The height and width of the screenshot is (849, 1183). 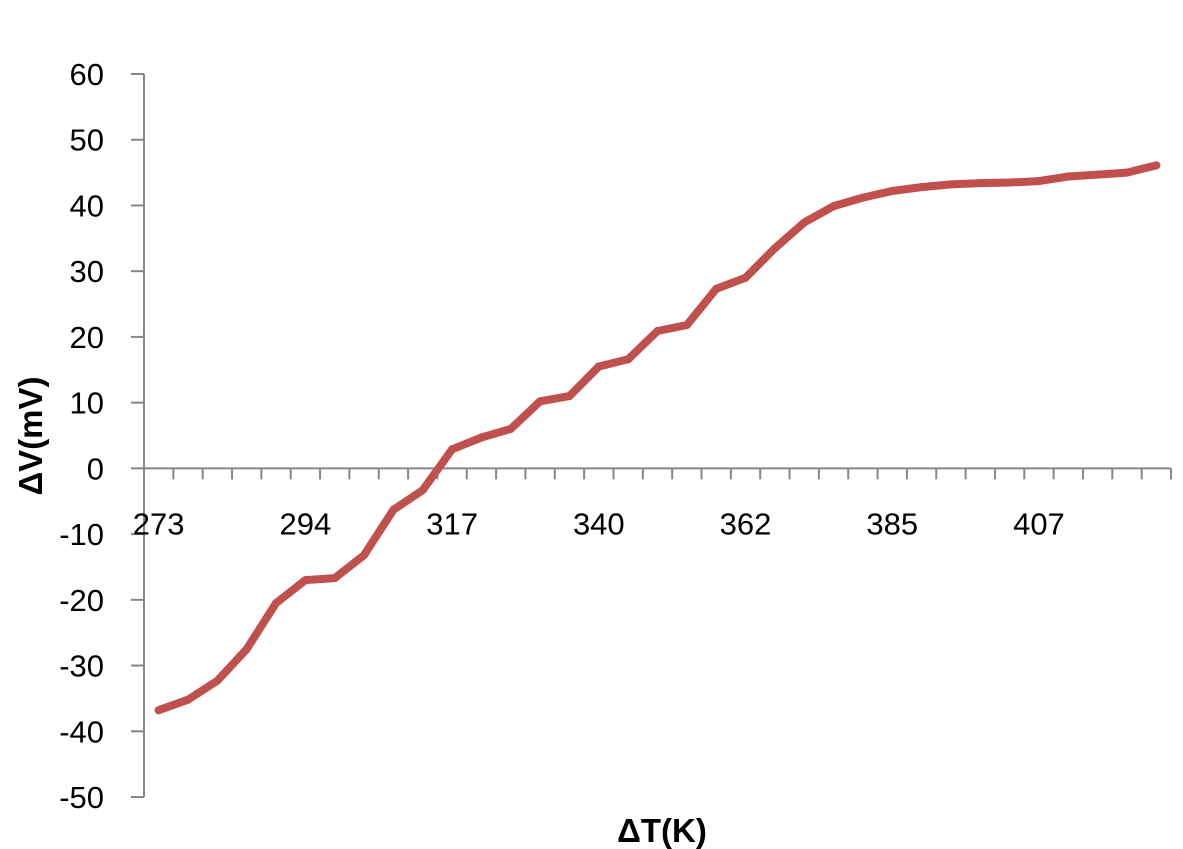 What do you see at coordinates (87, 205) in the screenshot?
I see `y-tick-label: 40` at bounding box center [87, 205].